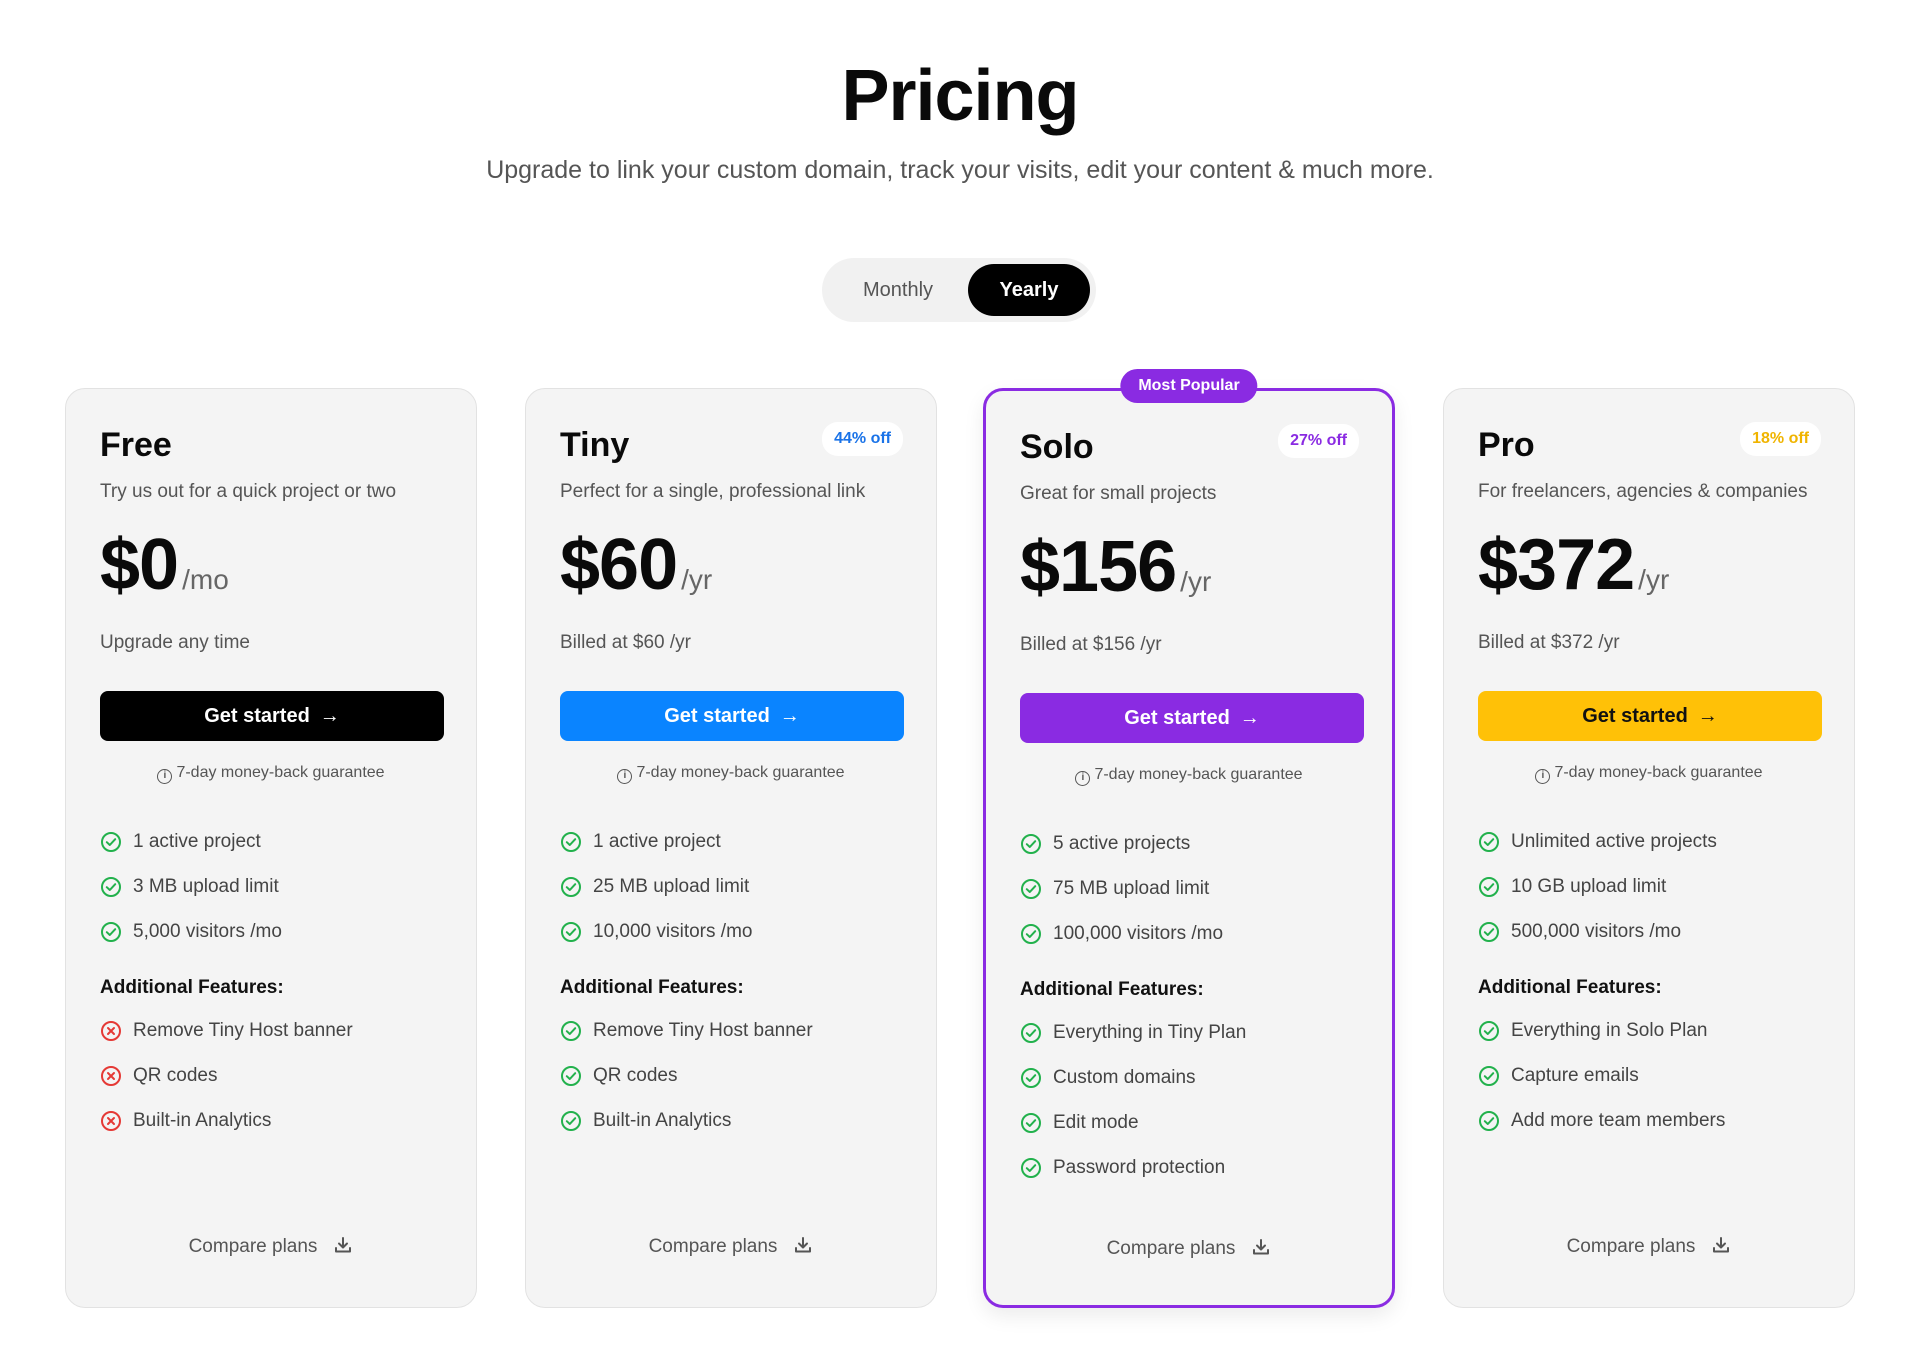 The width and height of the screenshot is (1920, 1359). What do you see at coordinates (898, 290) in the screenshot?
I see `toggle-monthly: Monthly` at bounding box center [898, 290].